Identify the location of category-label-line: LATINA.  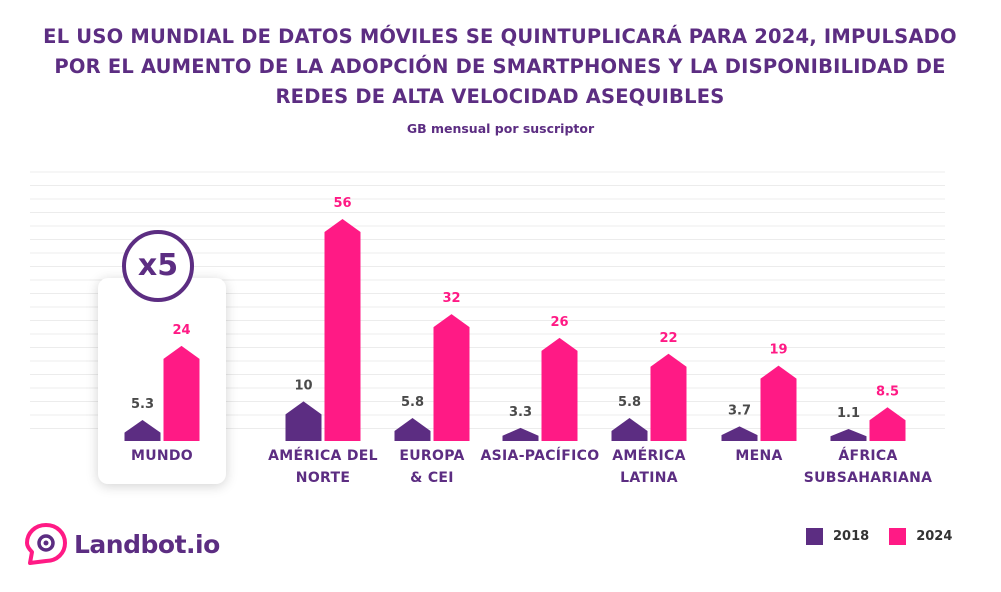
(649, 478).